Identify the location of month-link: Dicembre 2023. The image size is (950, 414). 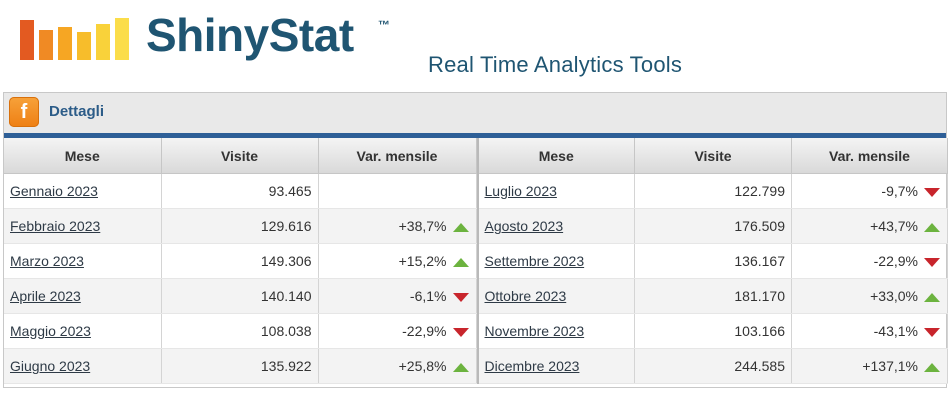
(532, 366).